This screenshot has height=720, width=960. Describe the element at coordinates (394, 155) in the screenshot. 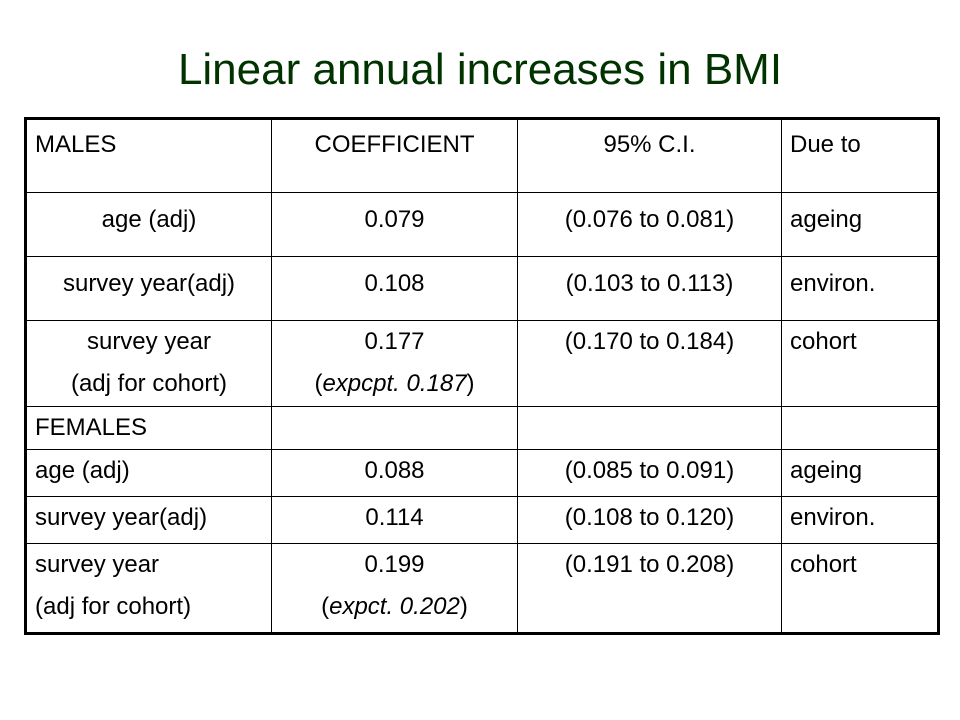

I see `header-coefficient: COEFFICIENT` at that location.